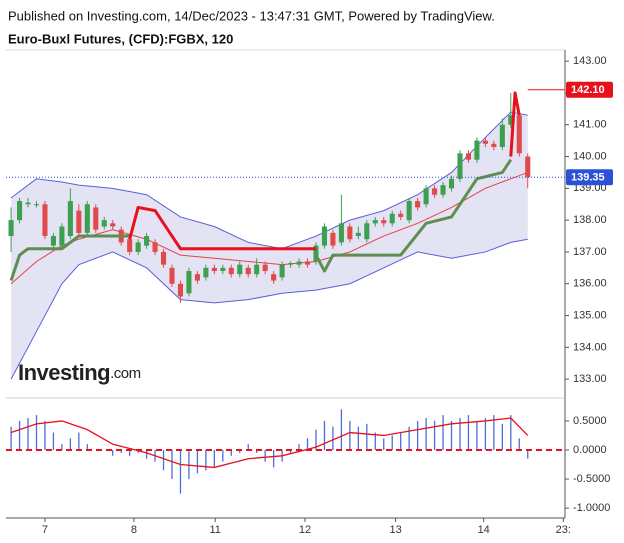 This screenshot has height=543, width=624. I want to click on signal-line, so click(269, 443).